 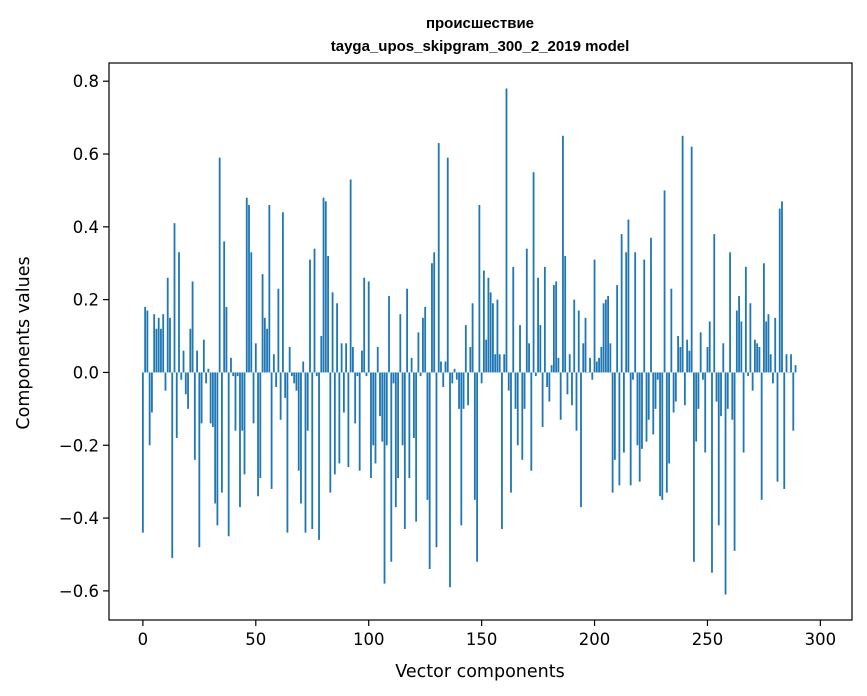 I want to click on x-axis-label: Vector components, so click(x=479, y=672).